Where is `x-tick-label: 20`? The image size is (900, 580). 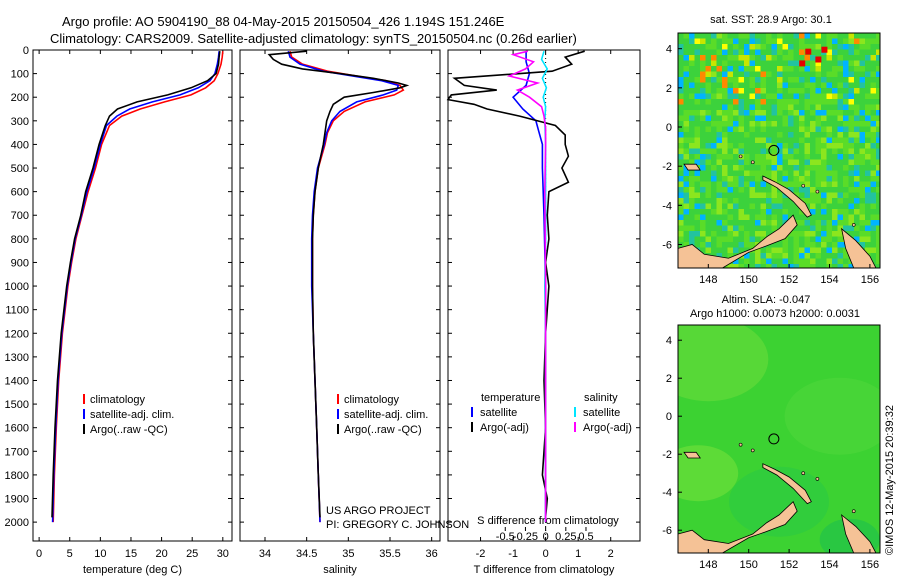
x-tick-label: 20 is located at coordinates (161, 554).